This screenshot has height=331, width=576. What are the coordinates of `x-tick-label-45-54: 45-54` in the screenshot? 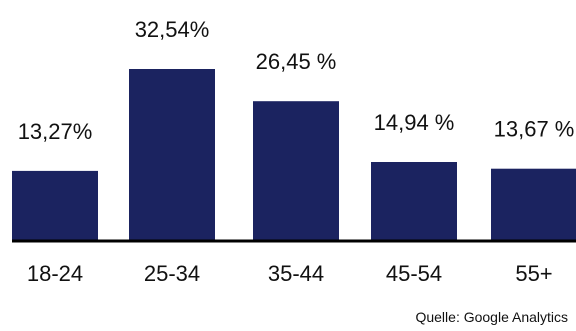 It's located at (414, 273).